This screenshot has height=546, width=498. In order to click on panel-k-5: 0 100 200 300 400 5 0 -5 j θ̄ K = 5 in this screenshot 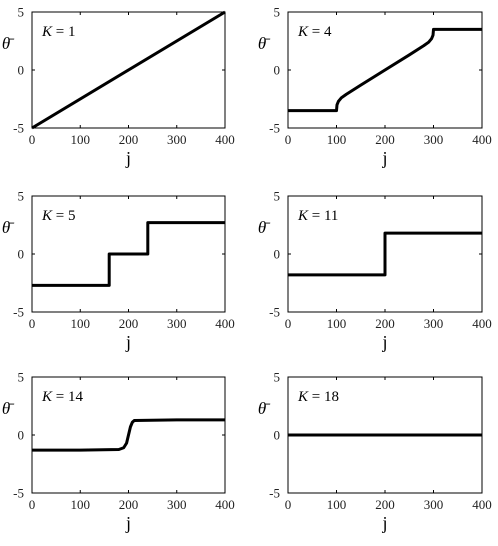, I will do `click(118, 271)`.